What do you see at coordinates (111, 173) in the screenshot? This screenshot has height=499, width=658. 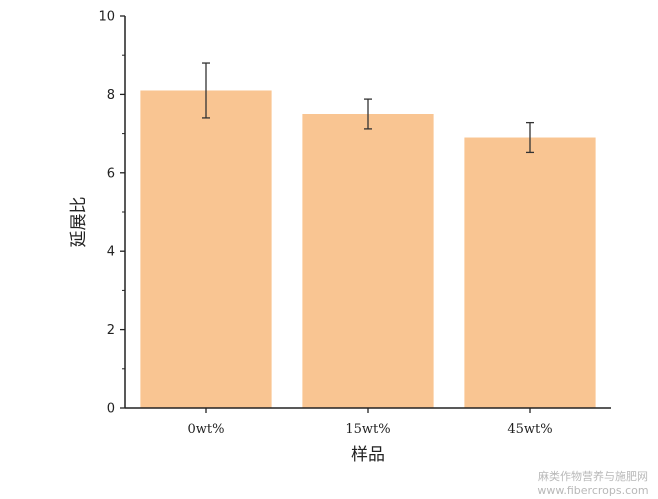 I see `y-tick-label-3: 6` at bounding box center [111, 173].